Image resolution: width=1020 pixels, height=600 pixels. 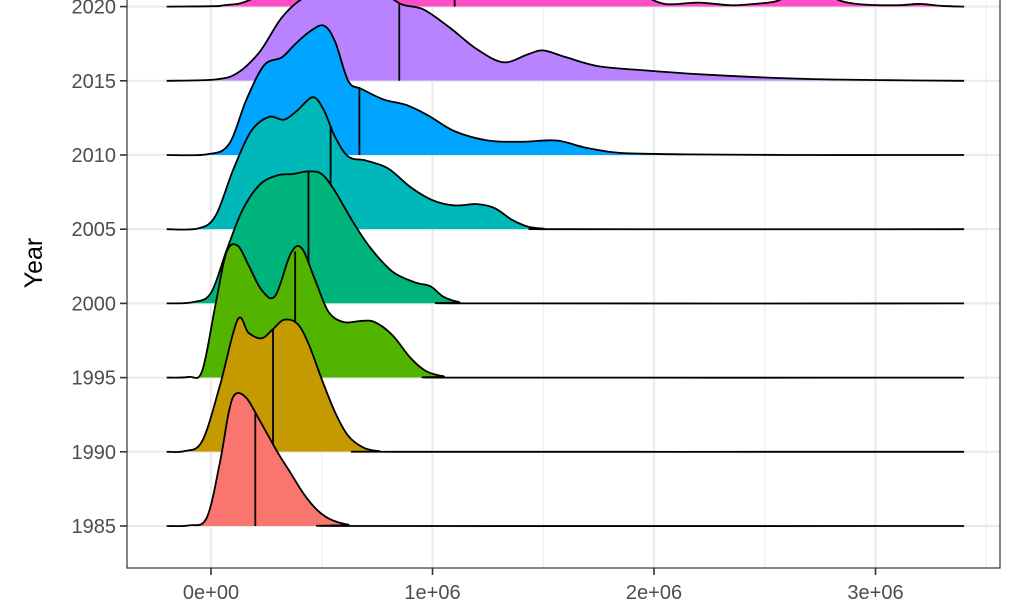 What do you see at coordinates (654, 591) in the screenshot?
I see `x-tick-label-2: 2e+06` at bounding box center [654, 591].